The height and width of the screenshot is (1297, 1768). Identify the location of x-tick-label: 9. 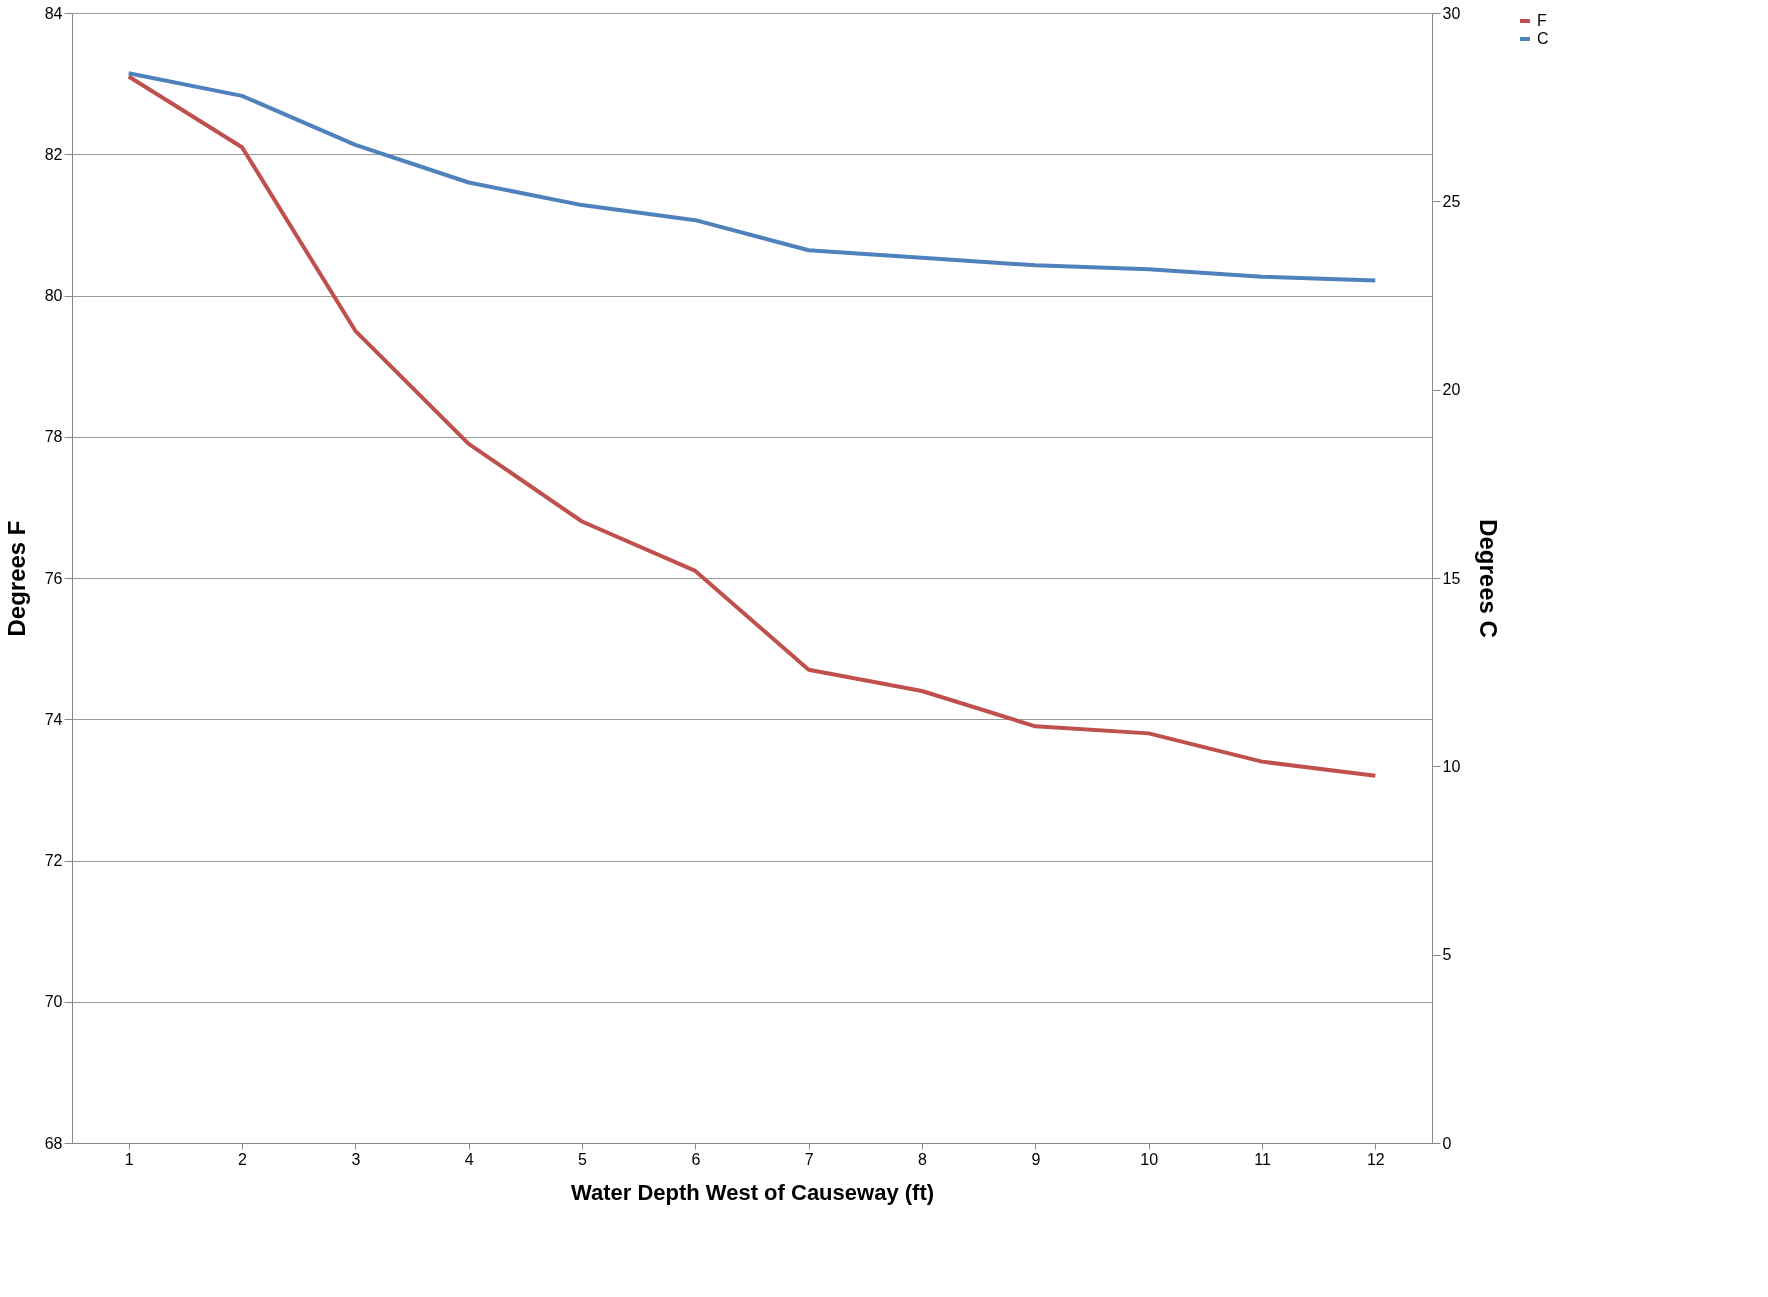
(1036, 1159).